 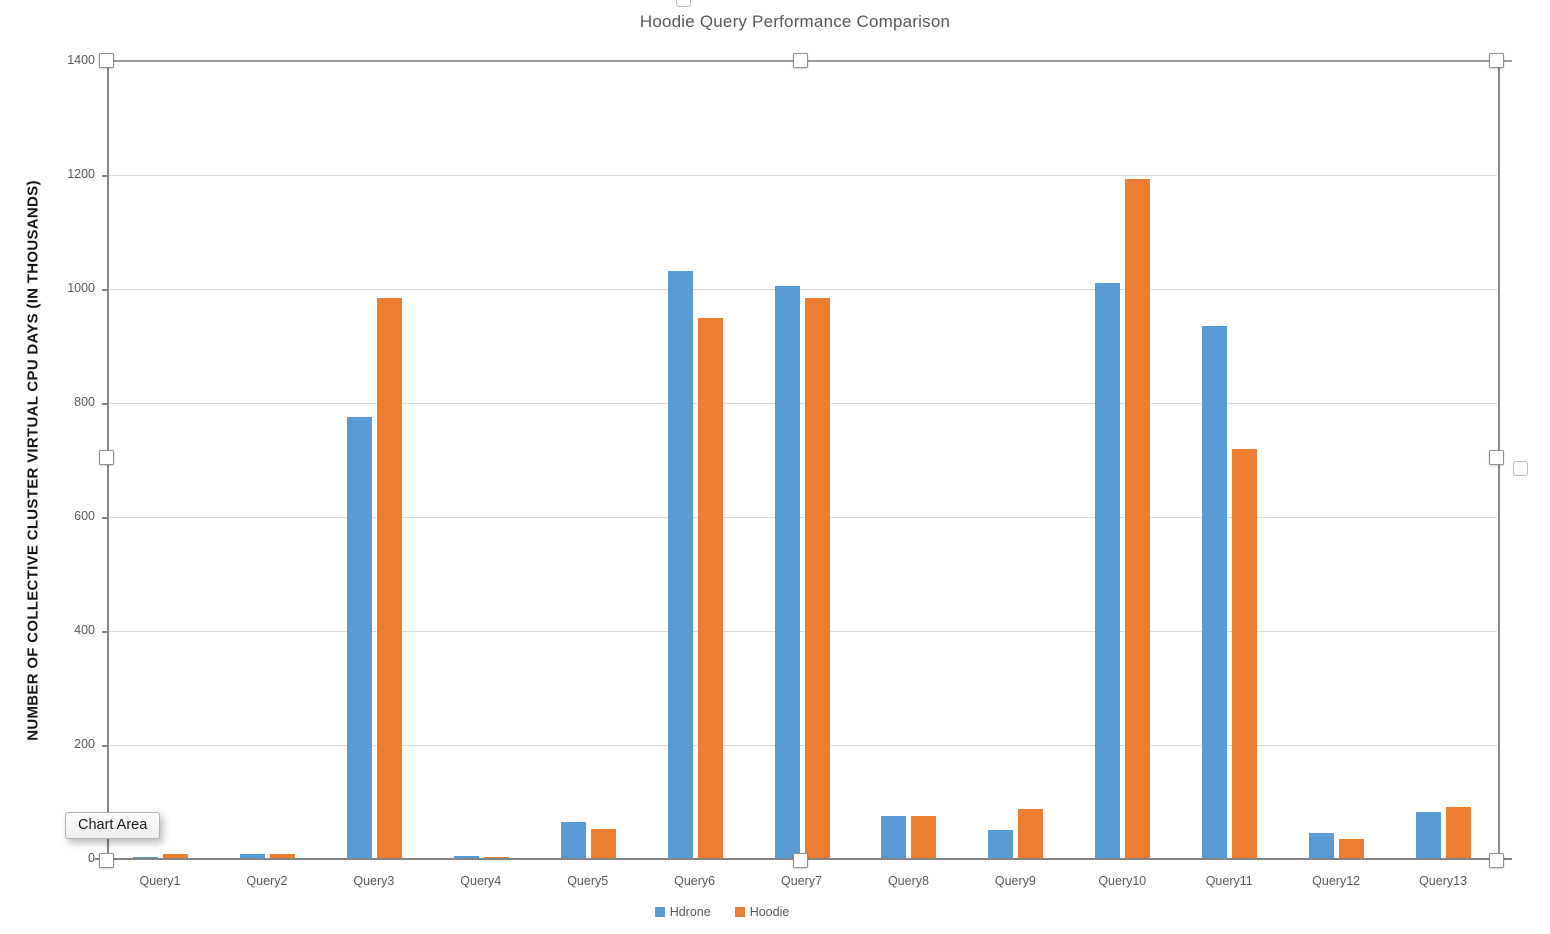 What do you see at coordinates (573, 840) in the screenshot?
I see `bar-hdrone-query5` at bounding box center [573, 840].